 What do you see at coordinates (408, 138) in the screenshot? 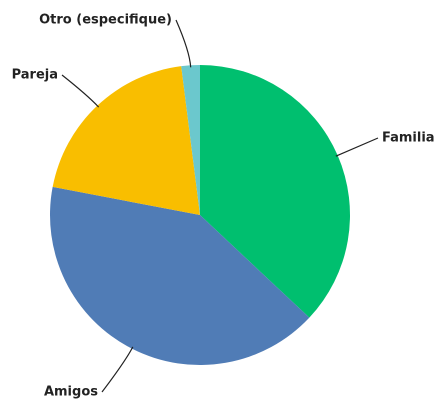
I see `slice-label: Familia` at bounding box center [408, 138].